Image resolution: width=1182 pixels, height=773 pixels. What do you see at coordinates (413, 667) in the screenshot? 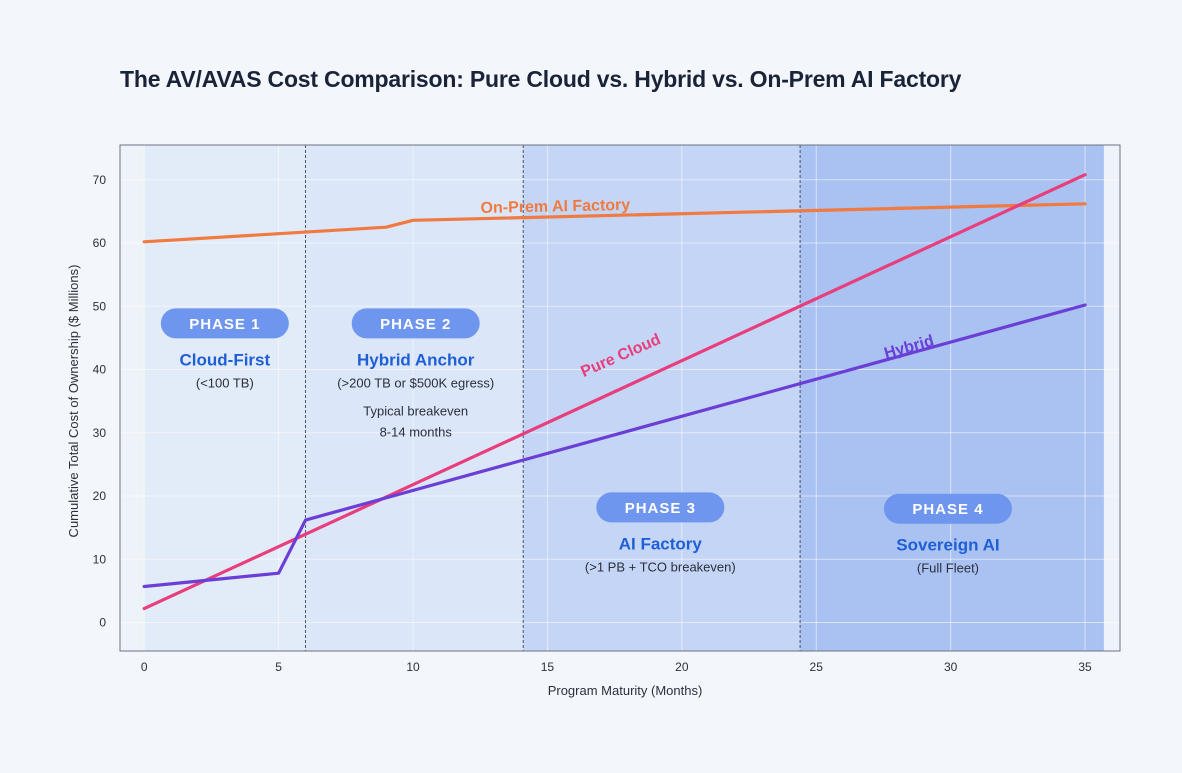
I see `x-tick-label-10: 10` at bounding box center [413, 667].